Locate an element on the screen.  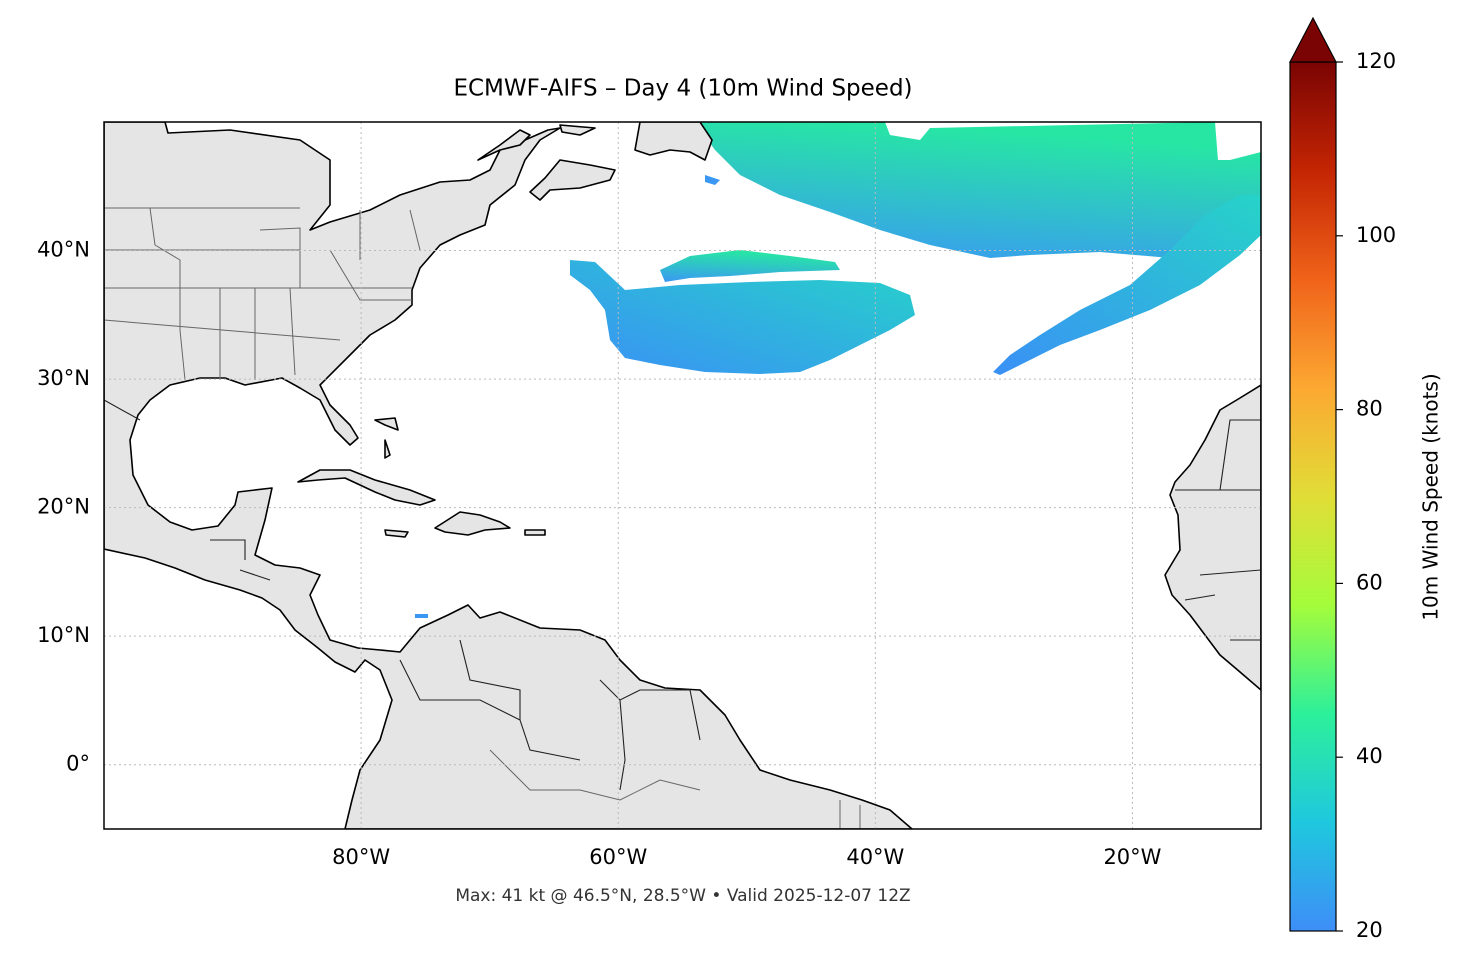
x-tick-label: 20°W is located at coordinates (1132, 857).